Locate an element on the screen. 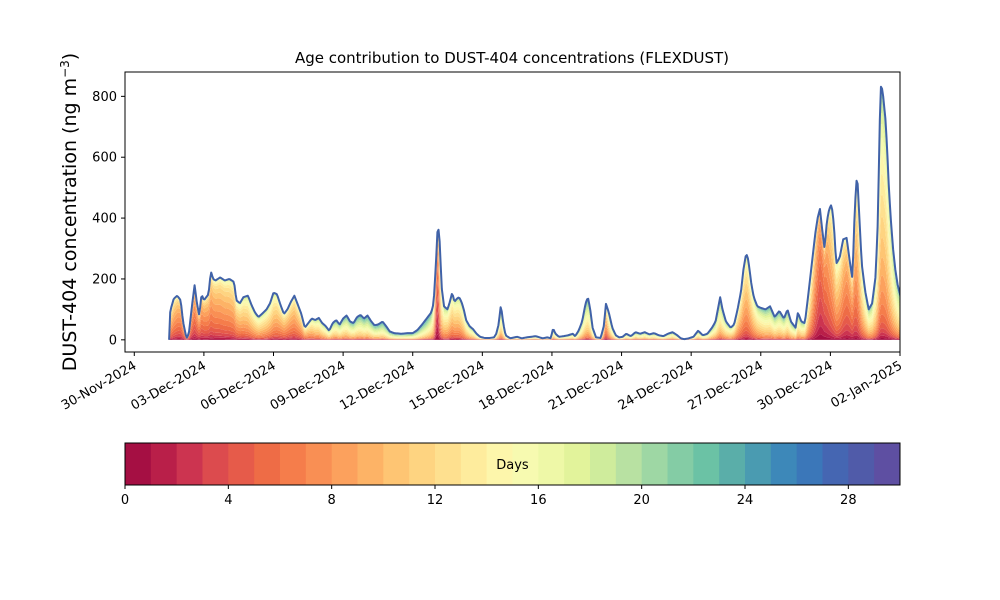 The image size is (1000, 600). colorbar-tick-label: 24 is located at coordinates (745, 500).